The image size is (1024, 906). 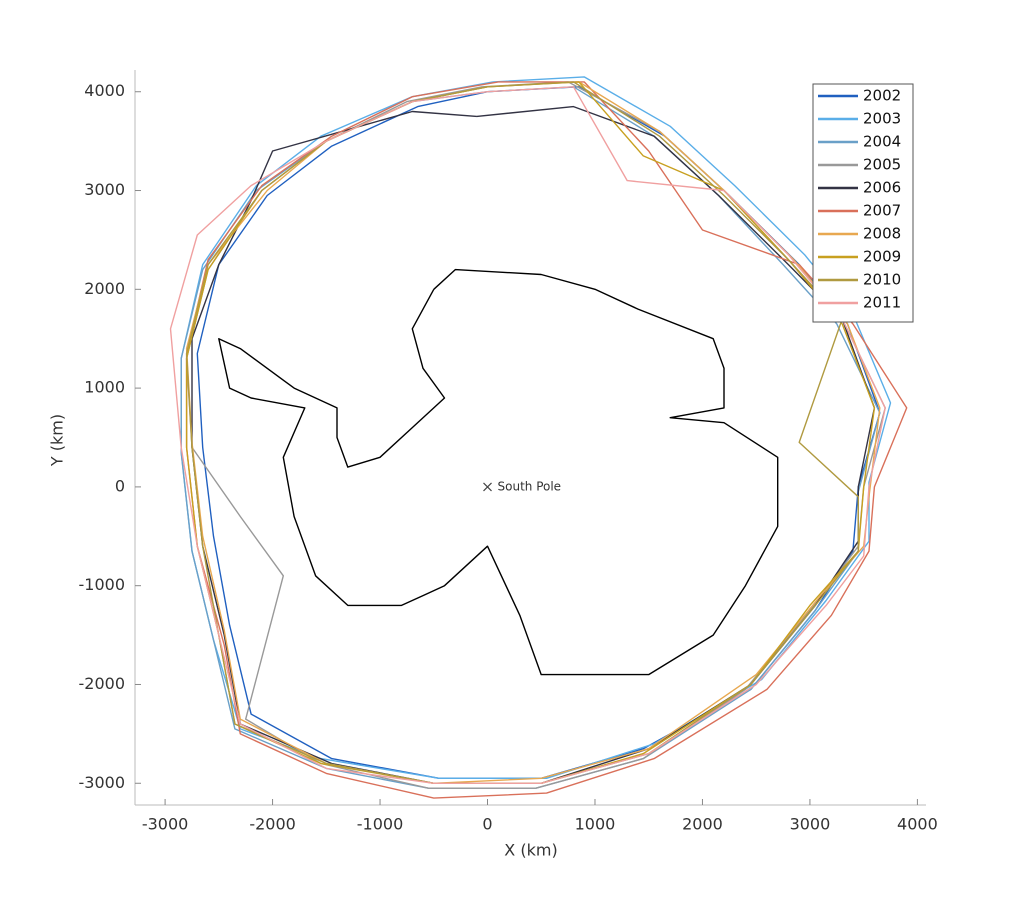 What do you see at coordinates (104, 288) in the screenshot?
I see `y-tick-label: 2000` at bounding box center [104, 288].